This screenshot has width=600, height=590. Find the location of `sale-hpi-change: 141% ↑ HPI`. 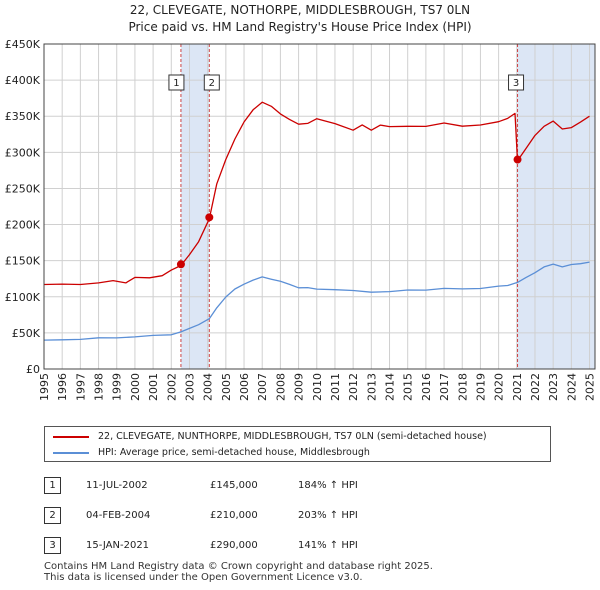

sale-hpi-change: 141% ↑ HPI is located at coordinates (328, 545).